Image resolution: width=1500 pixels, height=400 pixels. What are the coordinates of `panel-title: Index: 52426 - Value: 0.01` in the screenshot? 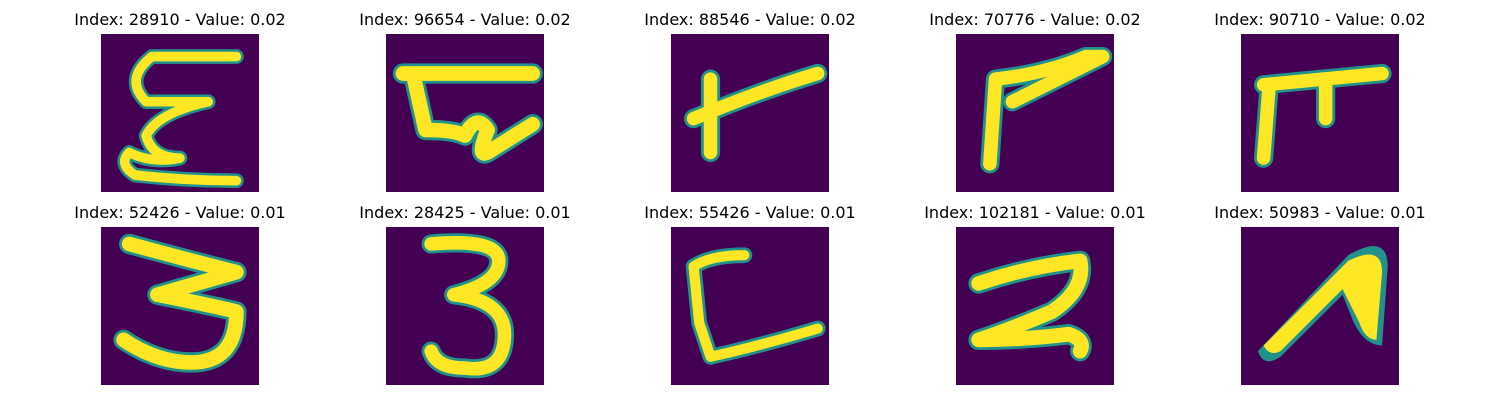 It's located at (180, 212).